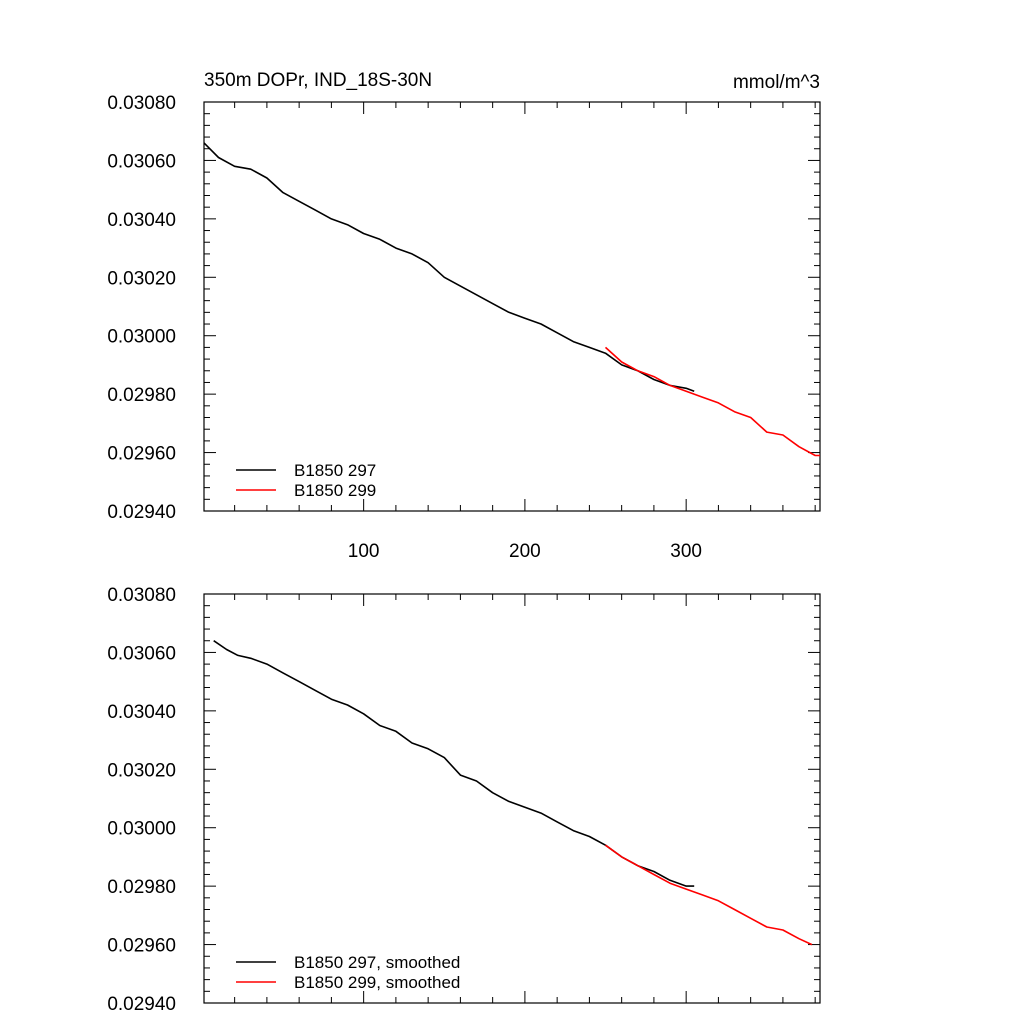 Image resolution: width=1024 pixels, height=1024 pixels. What do you see at coordinates (525, 551) in the screenshot?
I see `x-tick-label: 200` at bounding box center [525, 551].